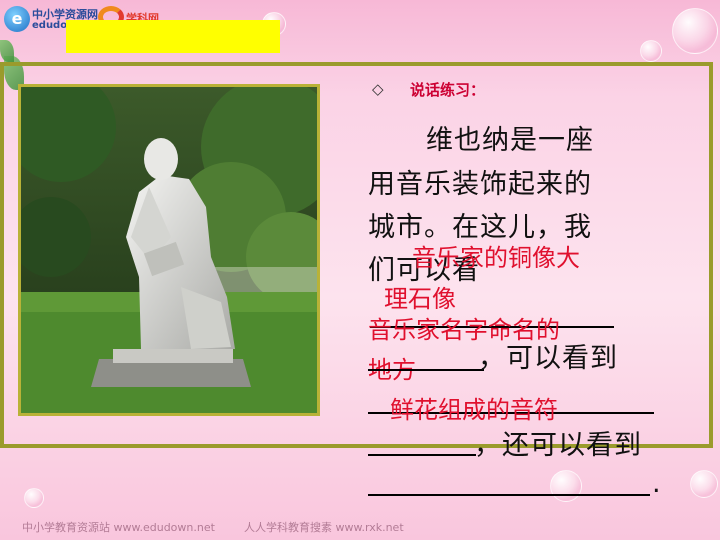  I want to click on exercise-heading: 说话练习：, so click(448, 90).